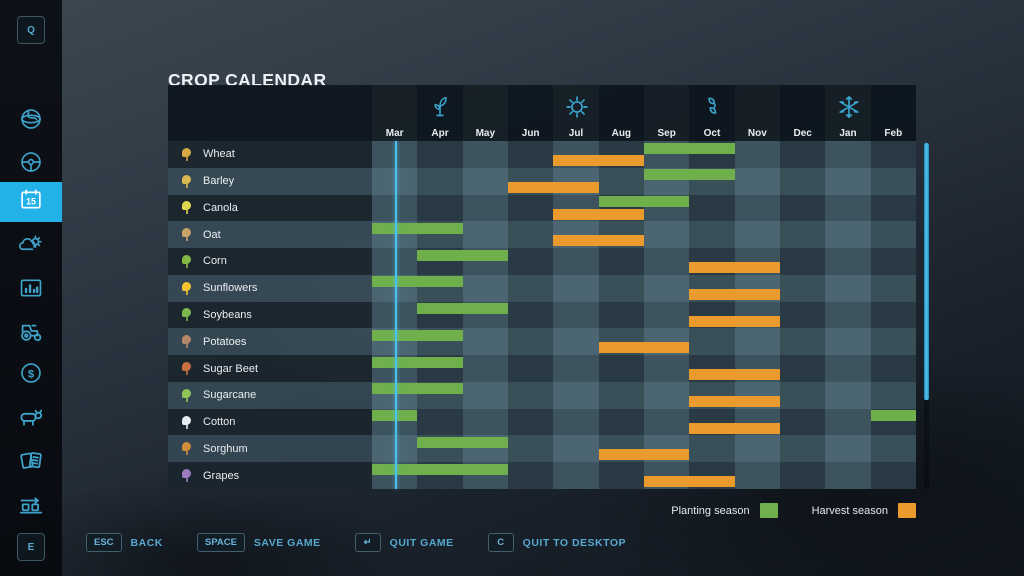 This screenshot has height=576, width=1024. I want to click on scrollbar-thumb, so click(926, 271).